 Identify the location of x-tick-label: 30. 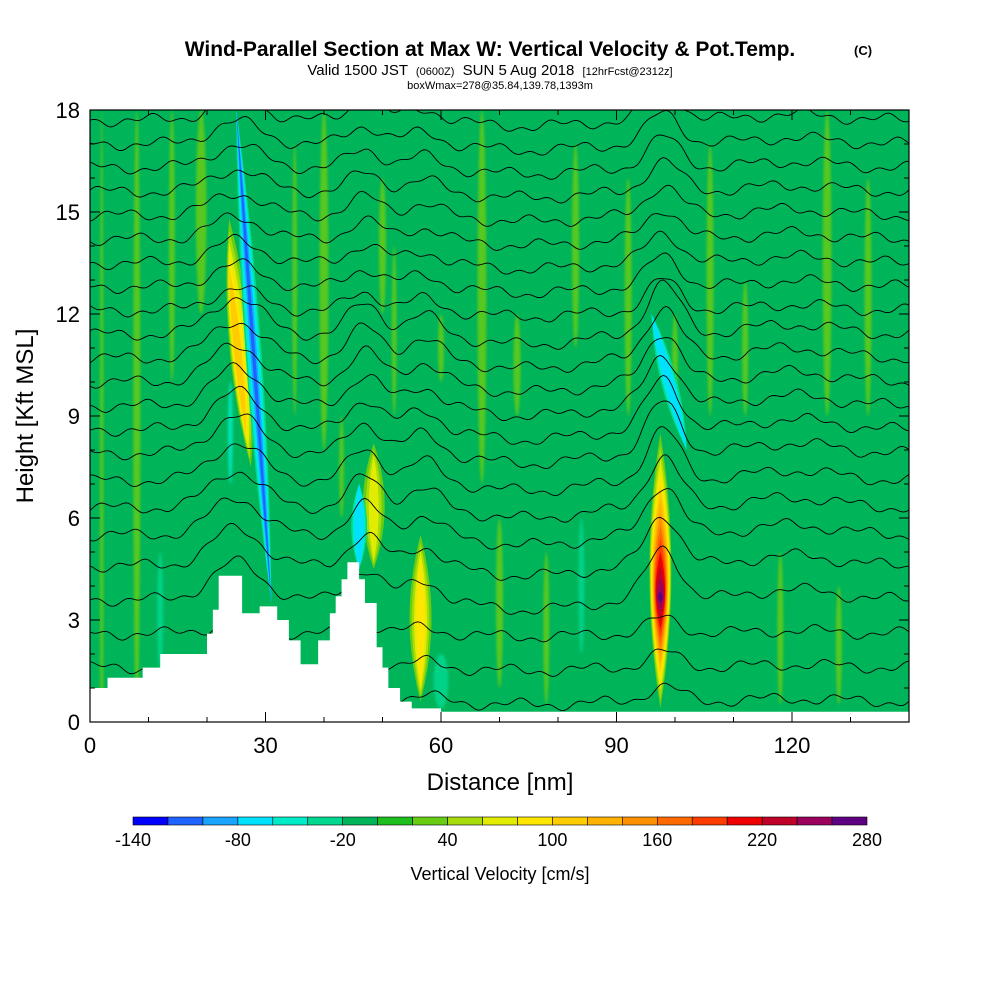
(265, 745).